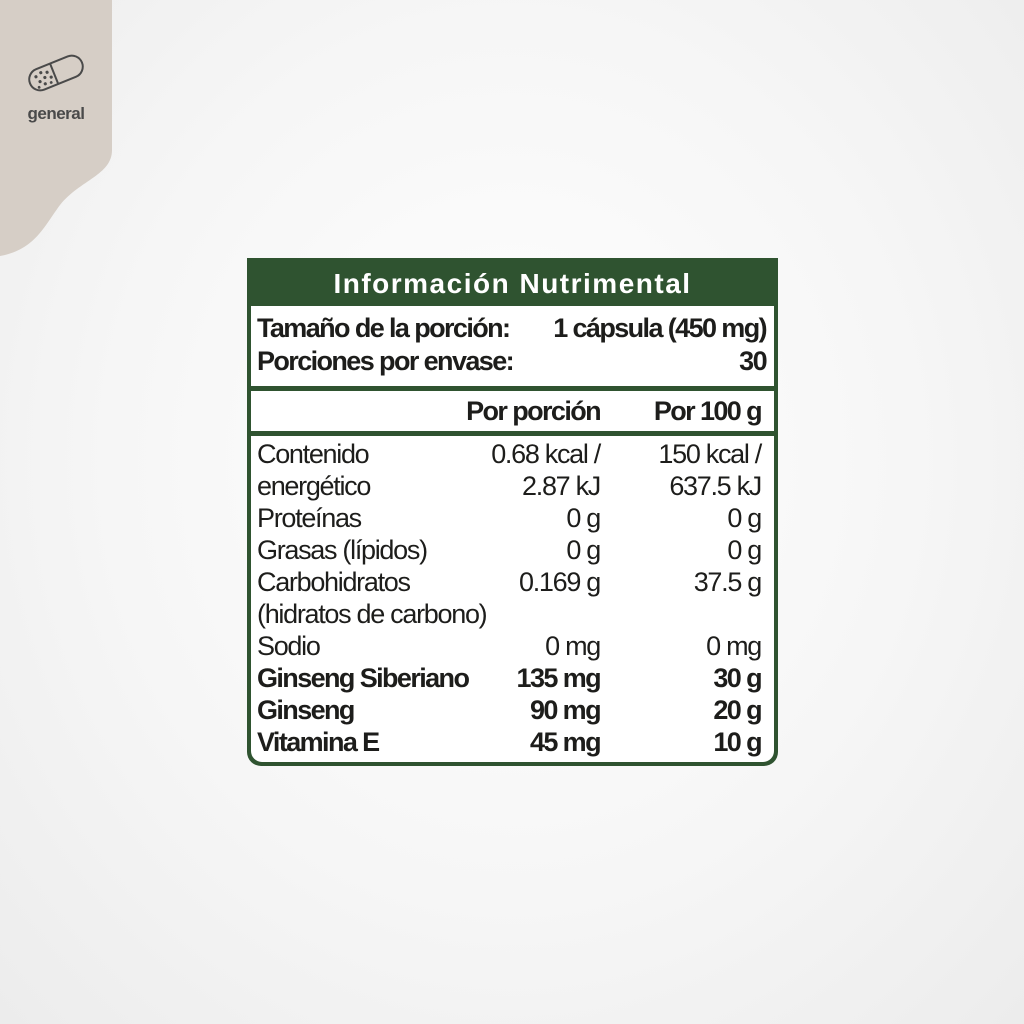 This screenshot has height=1024, width=1024. Describe the element at coordinates (56, 128) in the screenshot. I see `category-badge-background` at that location.